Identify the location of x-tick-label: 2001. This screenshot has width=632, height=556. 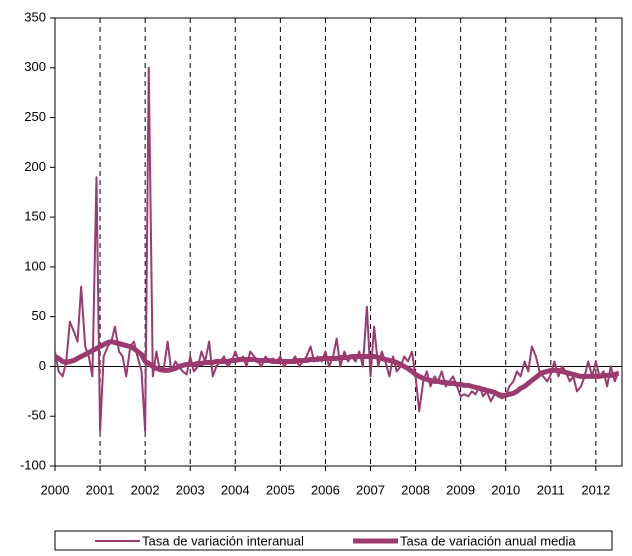
(100, 489).